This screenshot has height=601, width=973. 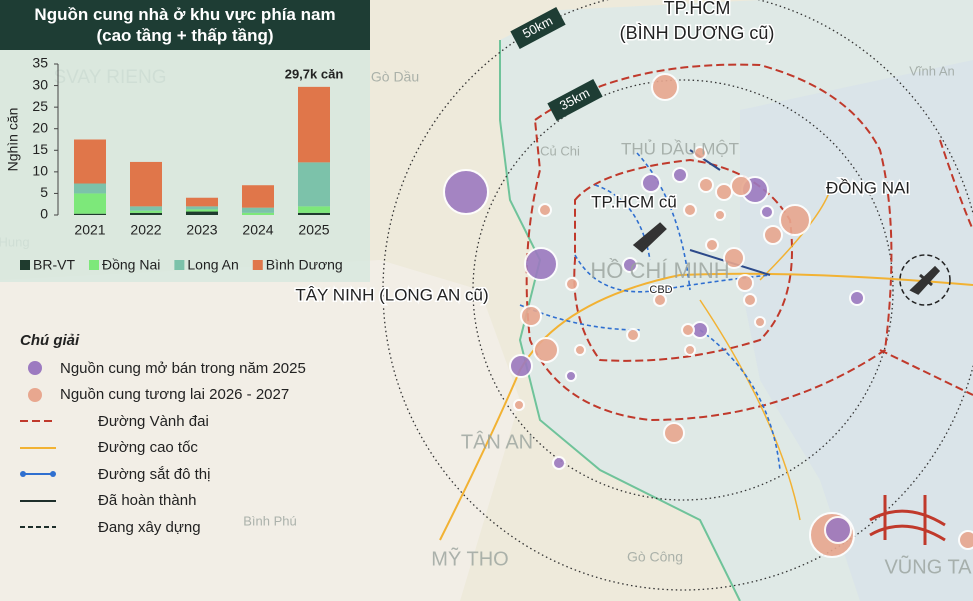 I want to click on place-label: TP.HCM cũ, so click(x=634, y=201).